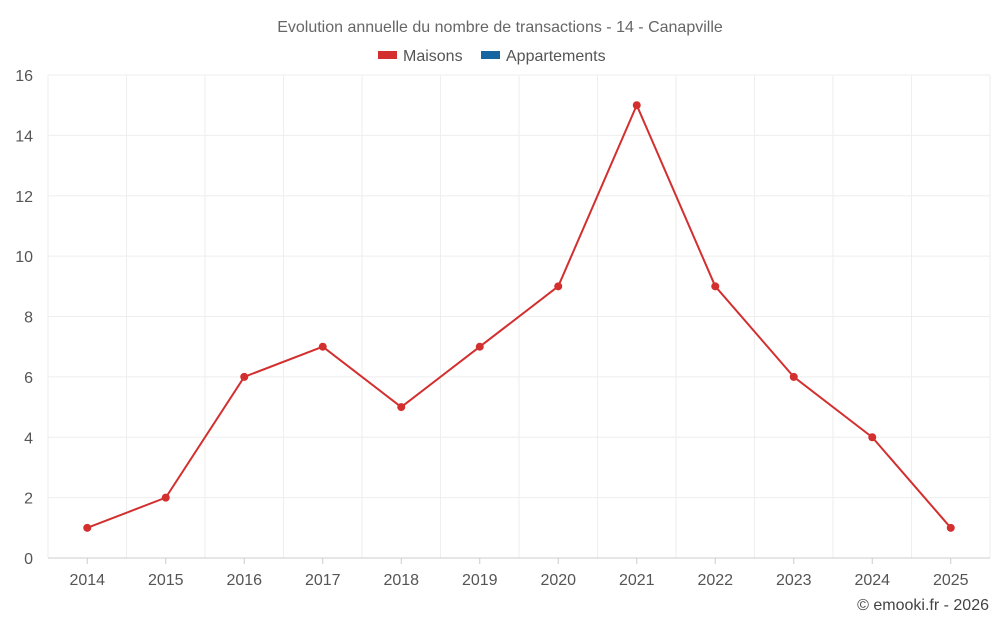 The width and height of the screenshot is (1000, 625). Describe the element at coordinates (28, 318) in the screenshot. I see `y-tick-label: 8` at that location.